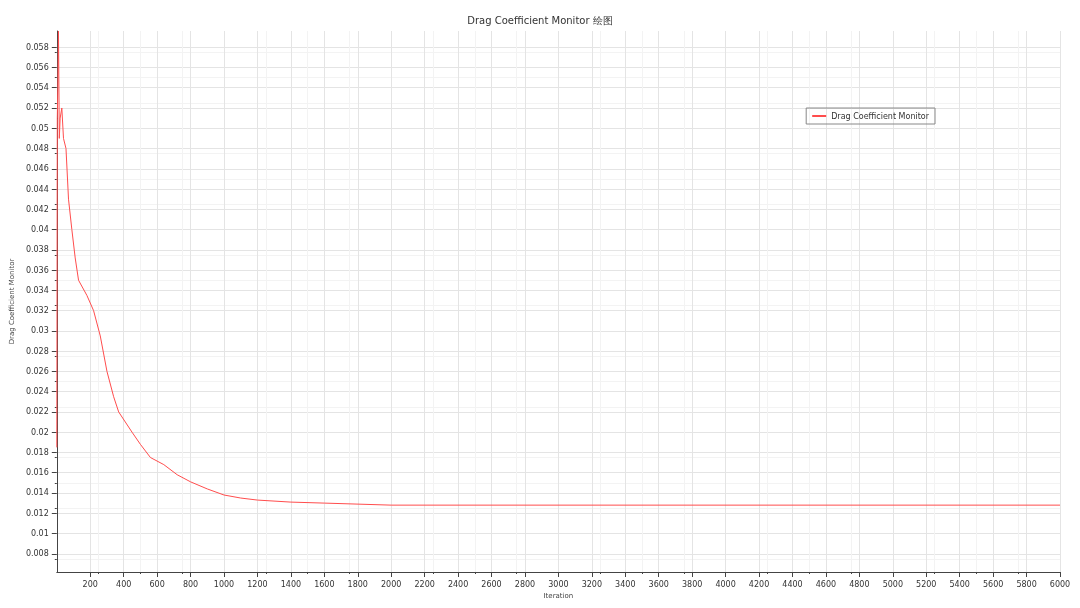 The image size is (1080, 608). I want to click on y-tick-label: 0.012, so click(37, 513).